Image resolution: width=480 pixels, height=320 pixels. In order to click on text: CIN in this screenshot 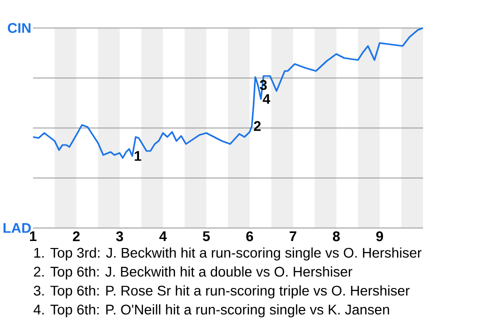, I will do `click(19, 28)`.